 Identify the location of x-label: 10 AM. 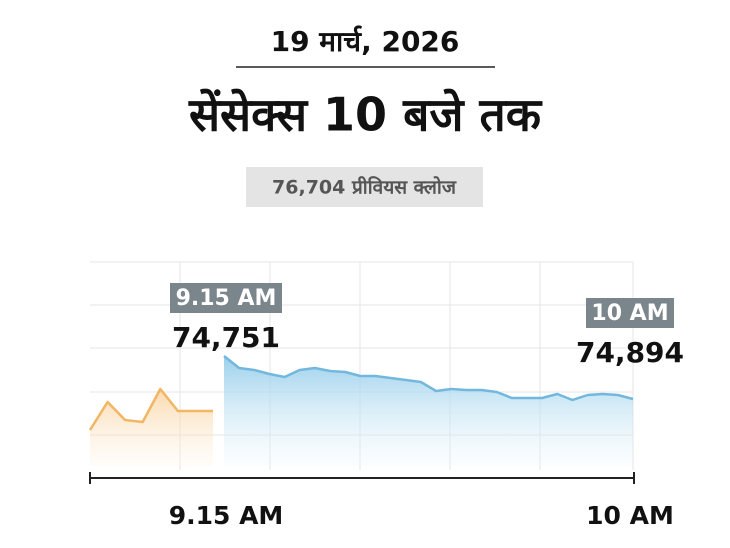
(630, 515).